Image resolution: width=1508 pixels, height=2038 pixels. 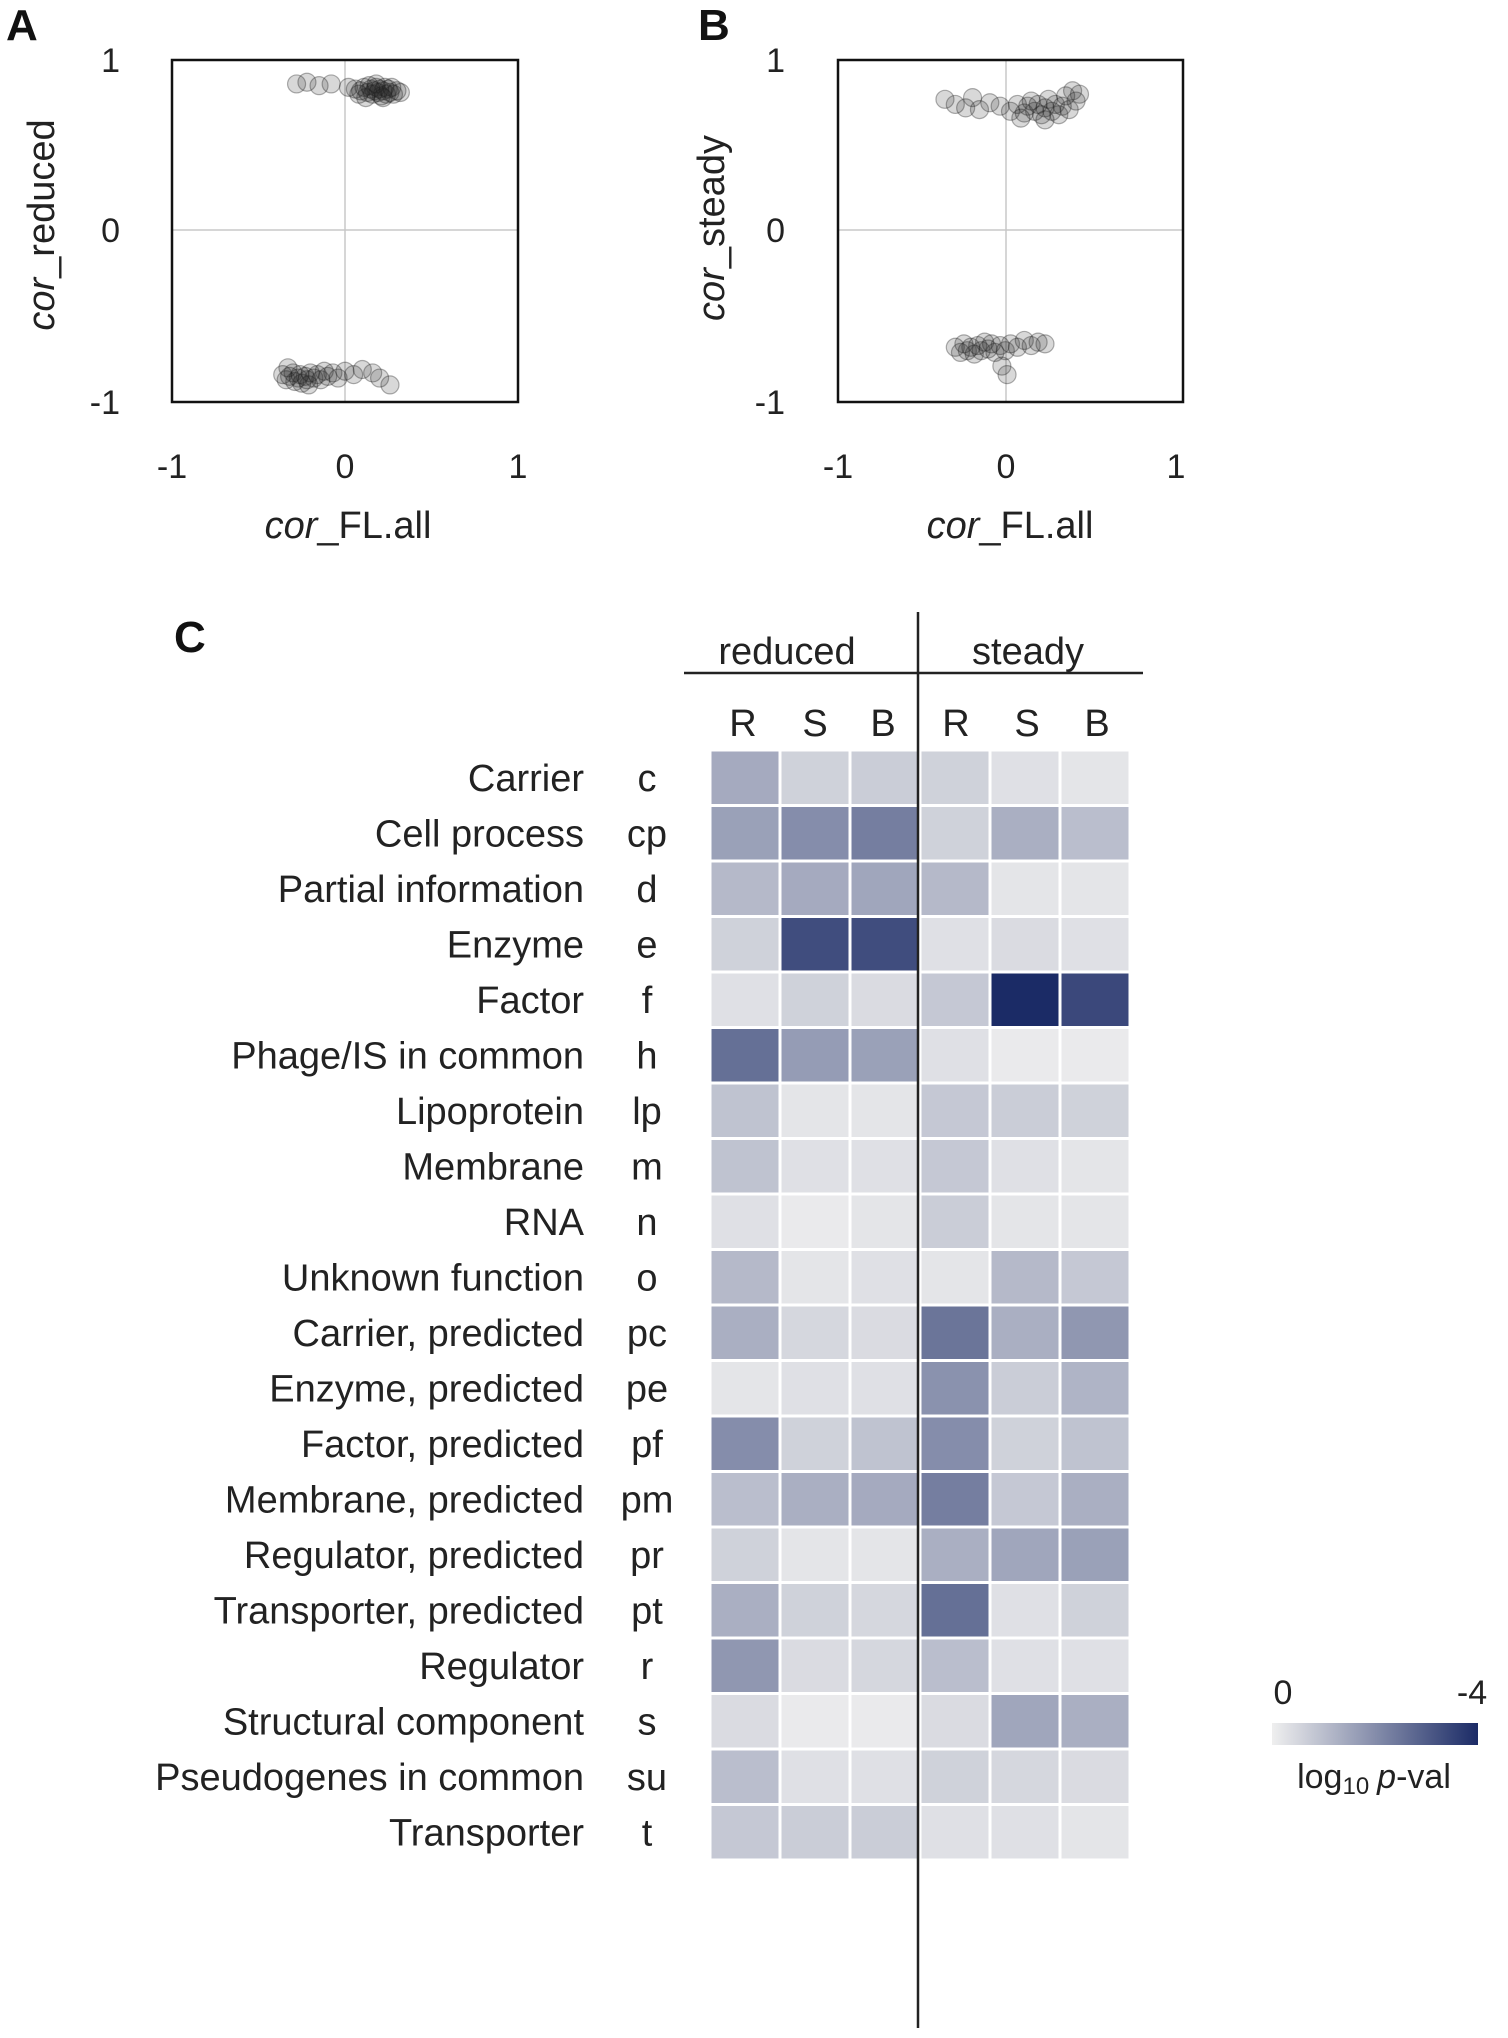 What do you see at coordinates (1379, 1737) in the screenshot?
I see `color-legend: 0 -4 log10 p-val` at bounding box center [1379, 1737].